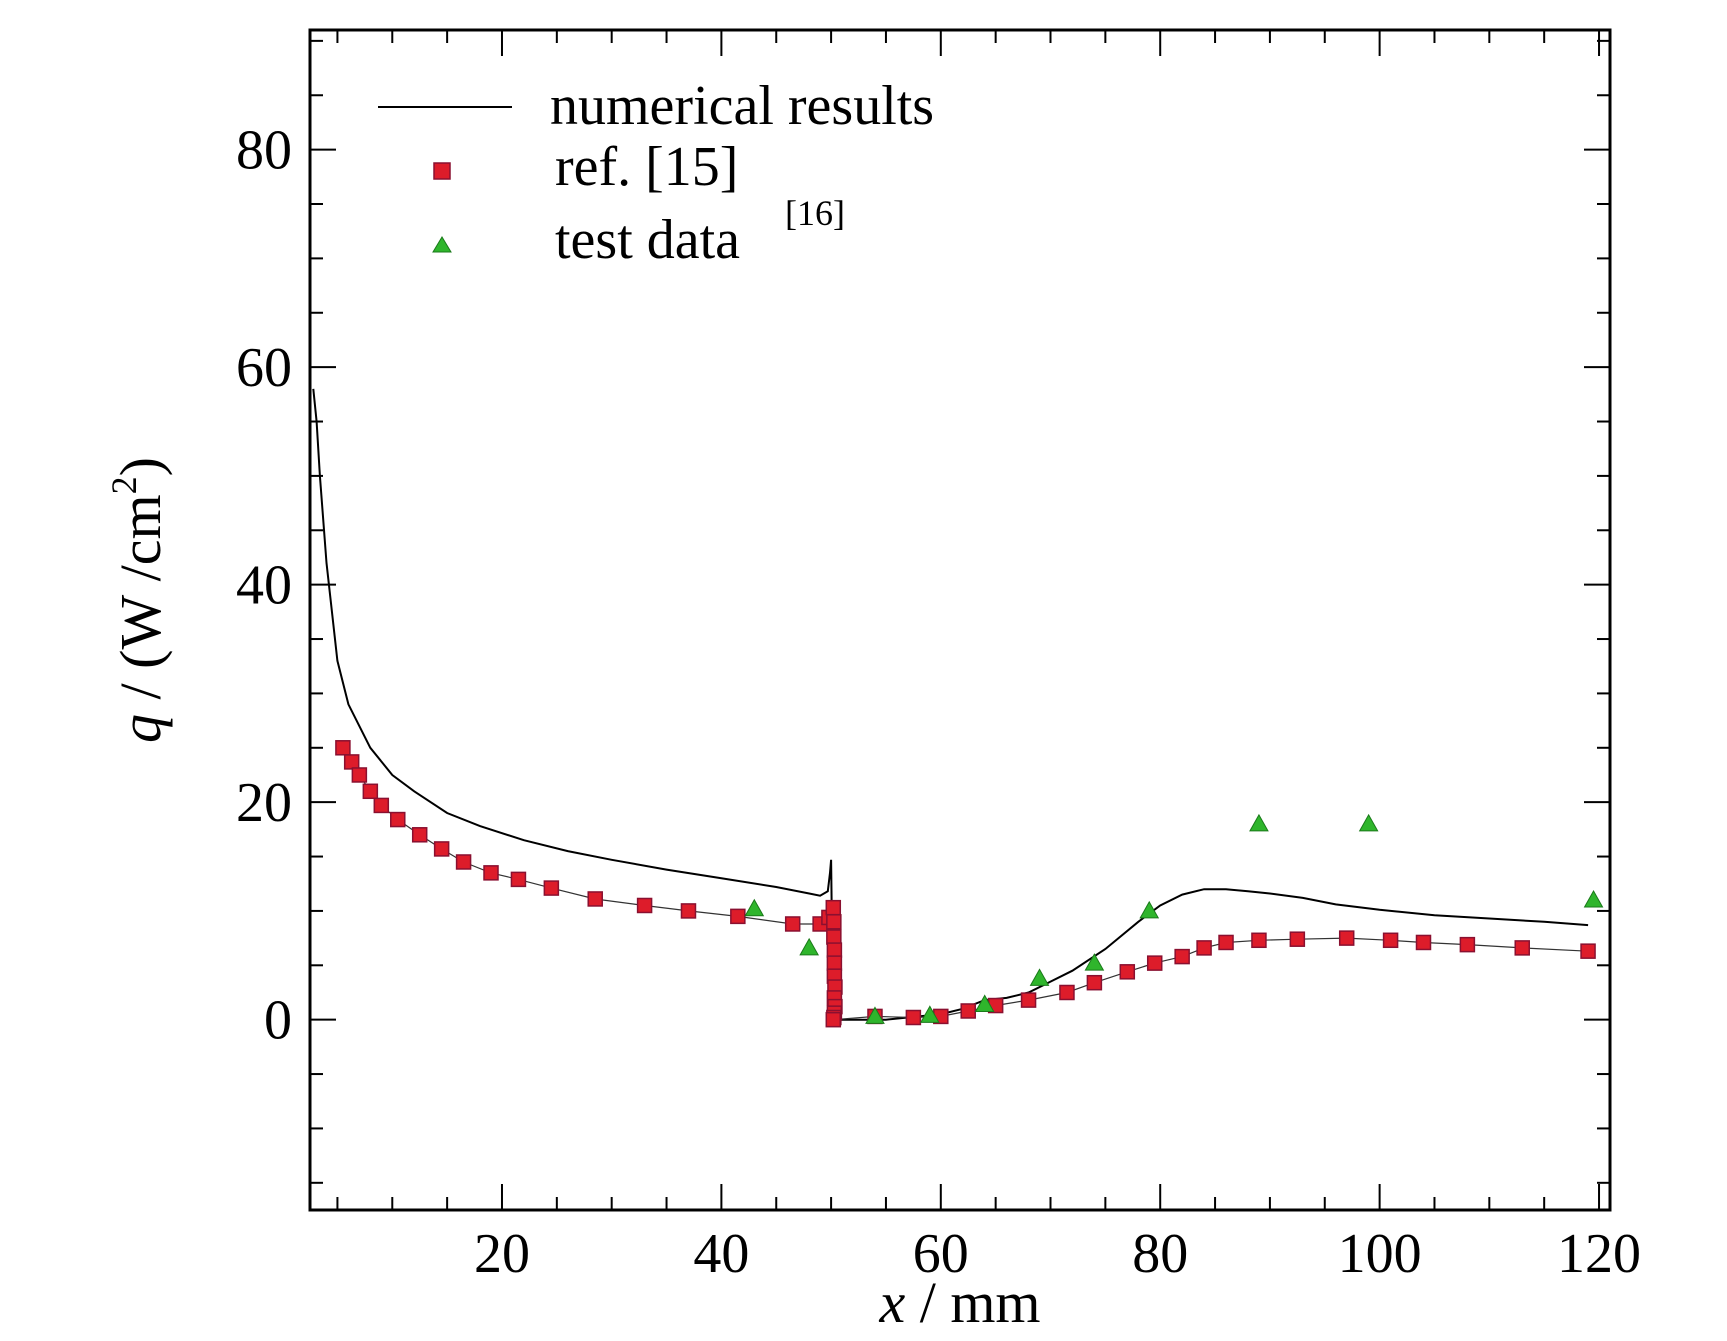  Describe the element at coordinates (647, 240) in the screenshot. I see `legend-label-test-data: test data` at that location.